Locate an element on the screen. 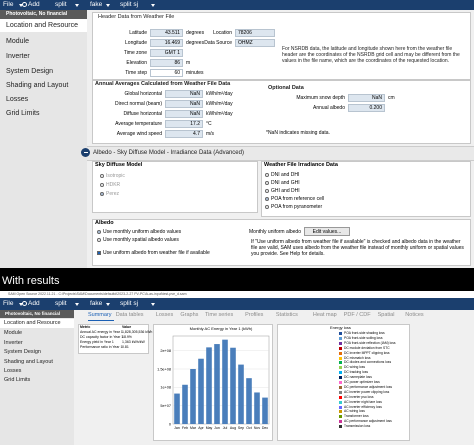  table-cell: Annual AC energy in Year 1 is located at coordinates (101, 332).